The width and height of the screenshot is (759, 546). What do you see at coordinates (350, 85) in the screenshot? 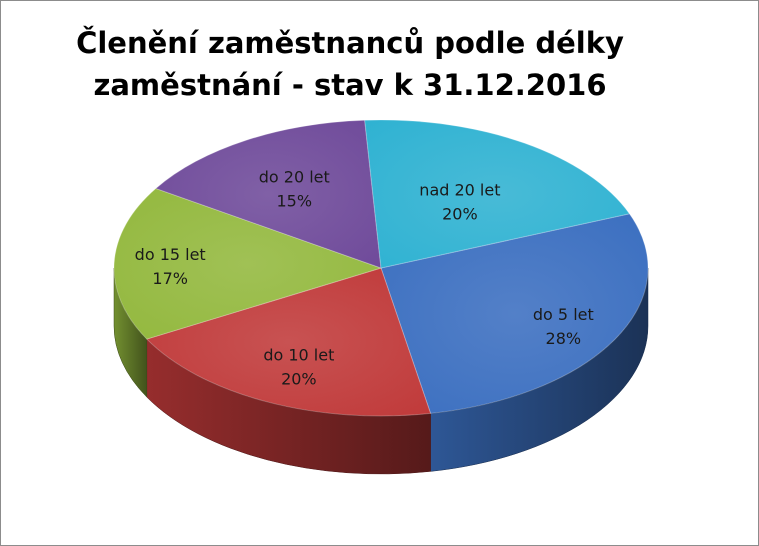
I see `chart-title-line-2: zaměstnání - stav k 31.12.2016` at bounding box center [350, 85].